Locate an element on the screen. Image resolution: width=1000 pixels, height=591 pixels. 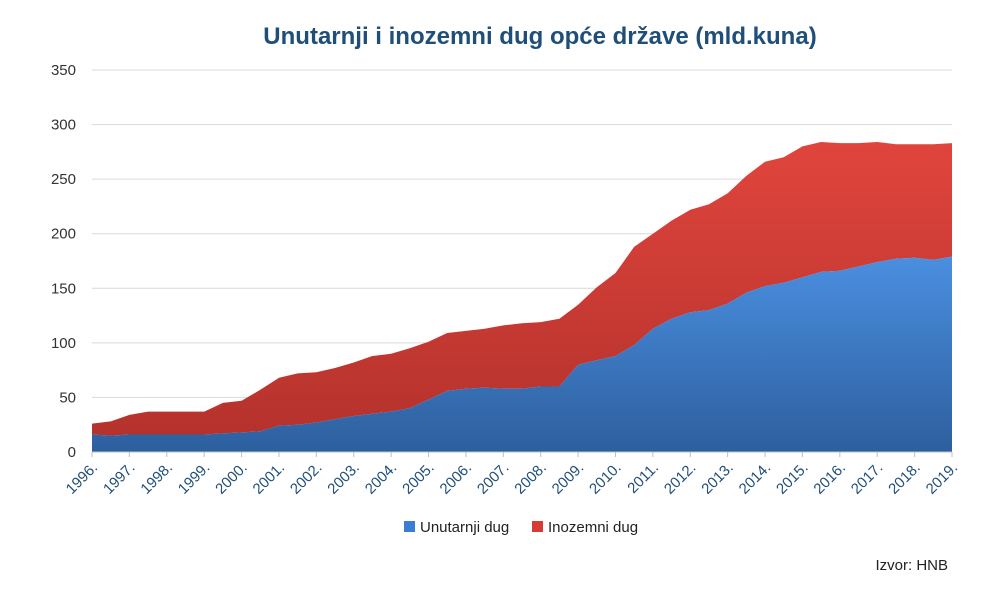
x-tick-label: 2000. is located at coordinates (231, 478).